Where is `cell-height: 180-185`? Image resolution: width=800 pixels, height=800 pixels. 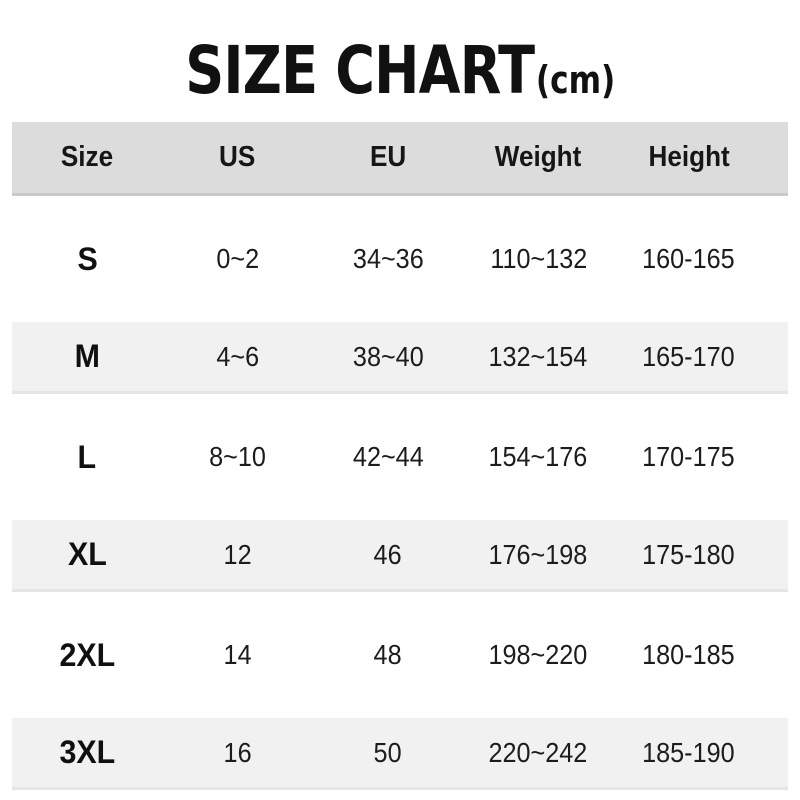 cell-height: 180-185 is located at coordinates (689, 655).